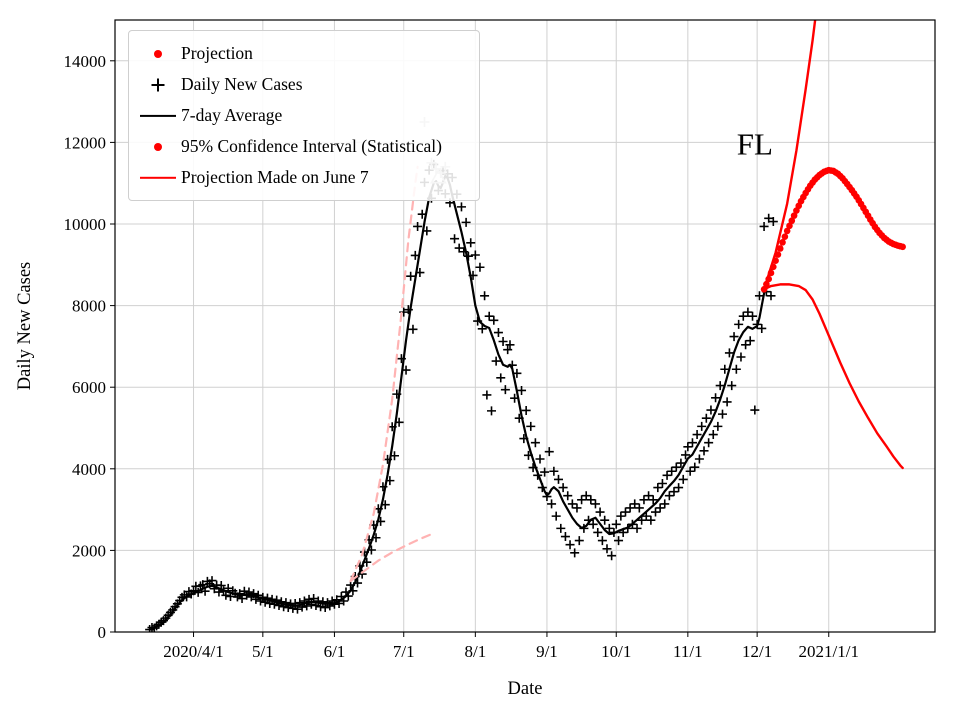  Describe the element at coordinates (89, 387) in the screenshot. I see `y-tick-label: 6000` at that location.